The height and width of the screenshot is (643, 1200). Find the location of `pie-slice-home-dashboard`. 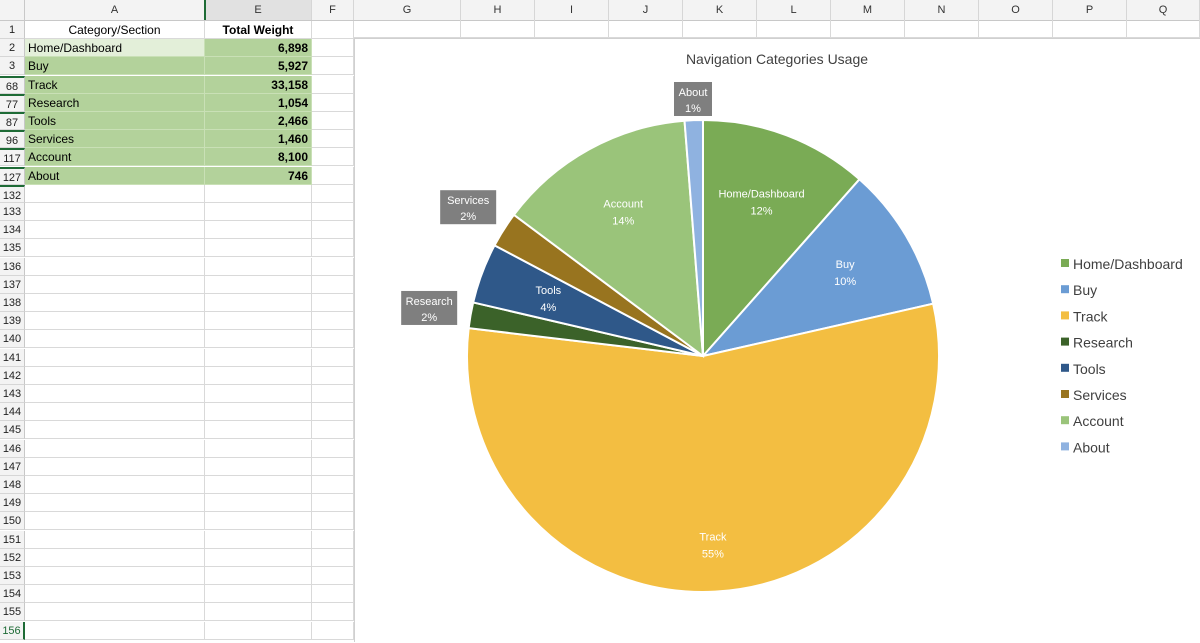

pie-slice-home-dashboard is located at coordinates (781, 238).